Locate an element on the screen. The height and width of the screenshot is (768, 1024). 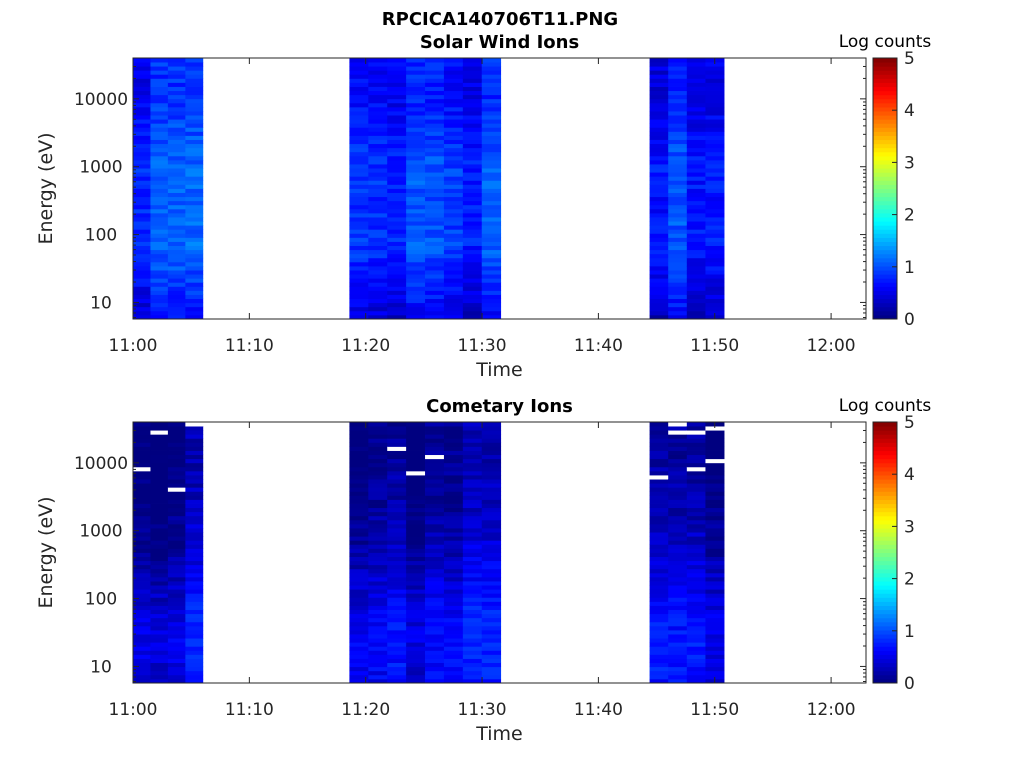
x-tick-label: 11:10 is located at coordinates (249, 710).